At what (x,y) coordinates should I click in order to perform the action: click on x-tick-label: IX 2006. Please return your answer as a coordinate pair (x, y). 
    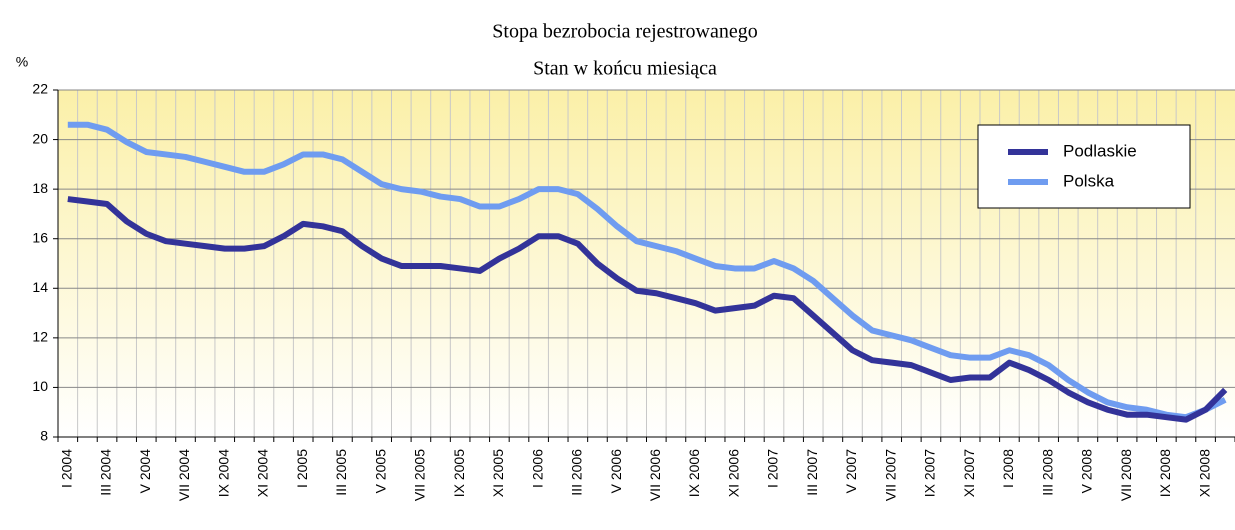
    Looking at the image, I should click on (694, 473).